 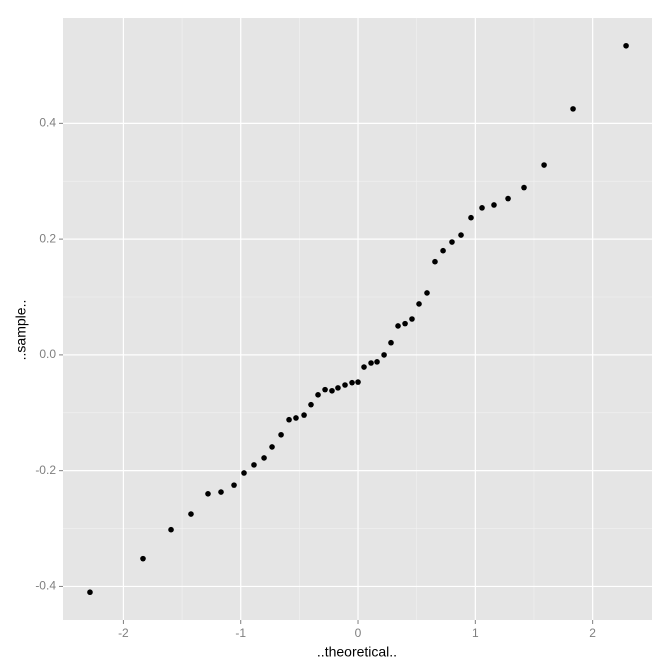 I want to click on y-tick-label: 0.4, so click(x=47, y=123).